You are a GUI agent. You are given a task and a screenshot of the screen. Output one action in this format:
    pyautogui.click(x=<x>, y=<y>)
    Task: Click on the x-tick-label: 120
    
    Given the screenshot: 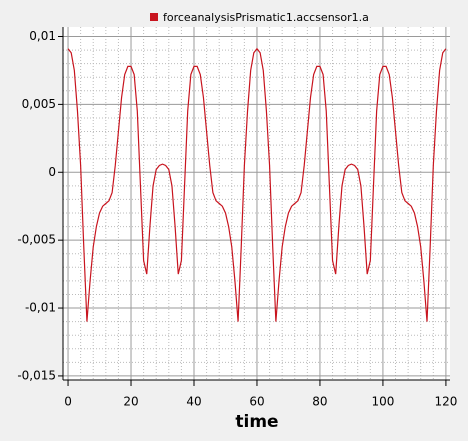 What is the action you would take?
    pyautogui.click(x=445, y=402)
    